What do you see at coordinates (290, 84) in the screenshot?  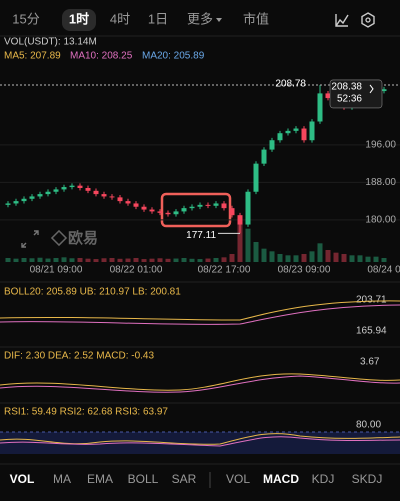 I see `high-label: 208.78` at bounding box center [290, 84].